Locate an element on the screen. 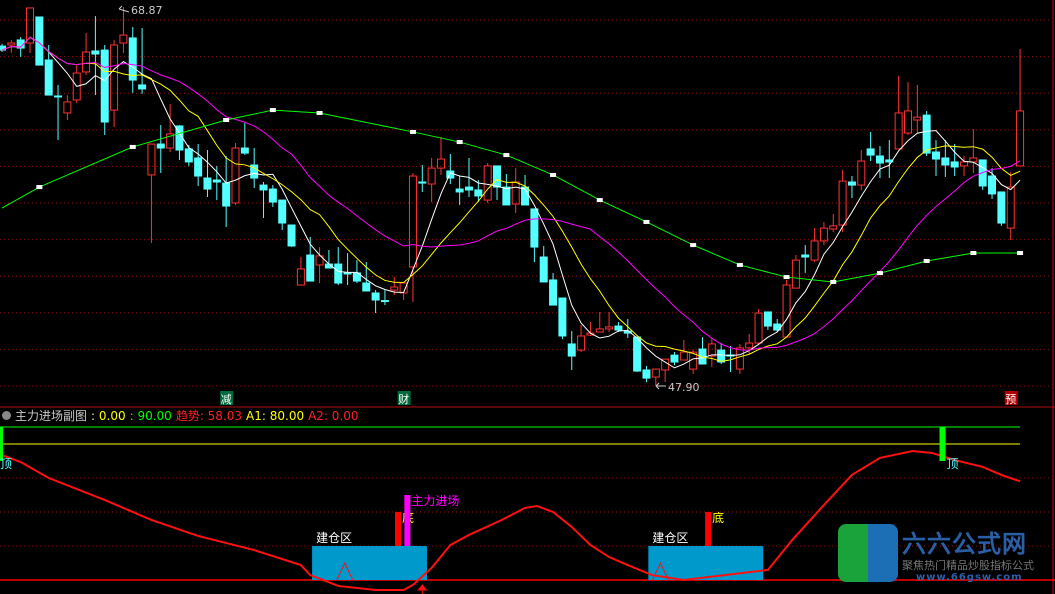 The image size is (1055, 594). entry-arrow-icon is located at coordinates (422, 589).